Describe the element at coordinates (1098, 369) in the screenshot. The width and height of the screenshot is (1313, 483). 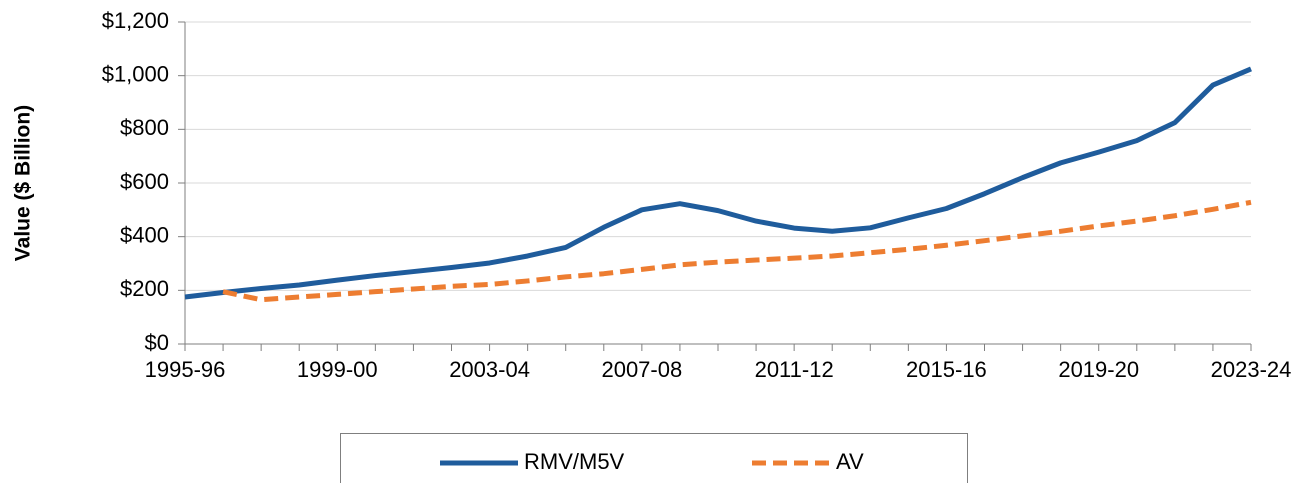
I see `x-tick-label: 2019-20` at that location.